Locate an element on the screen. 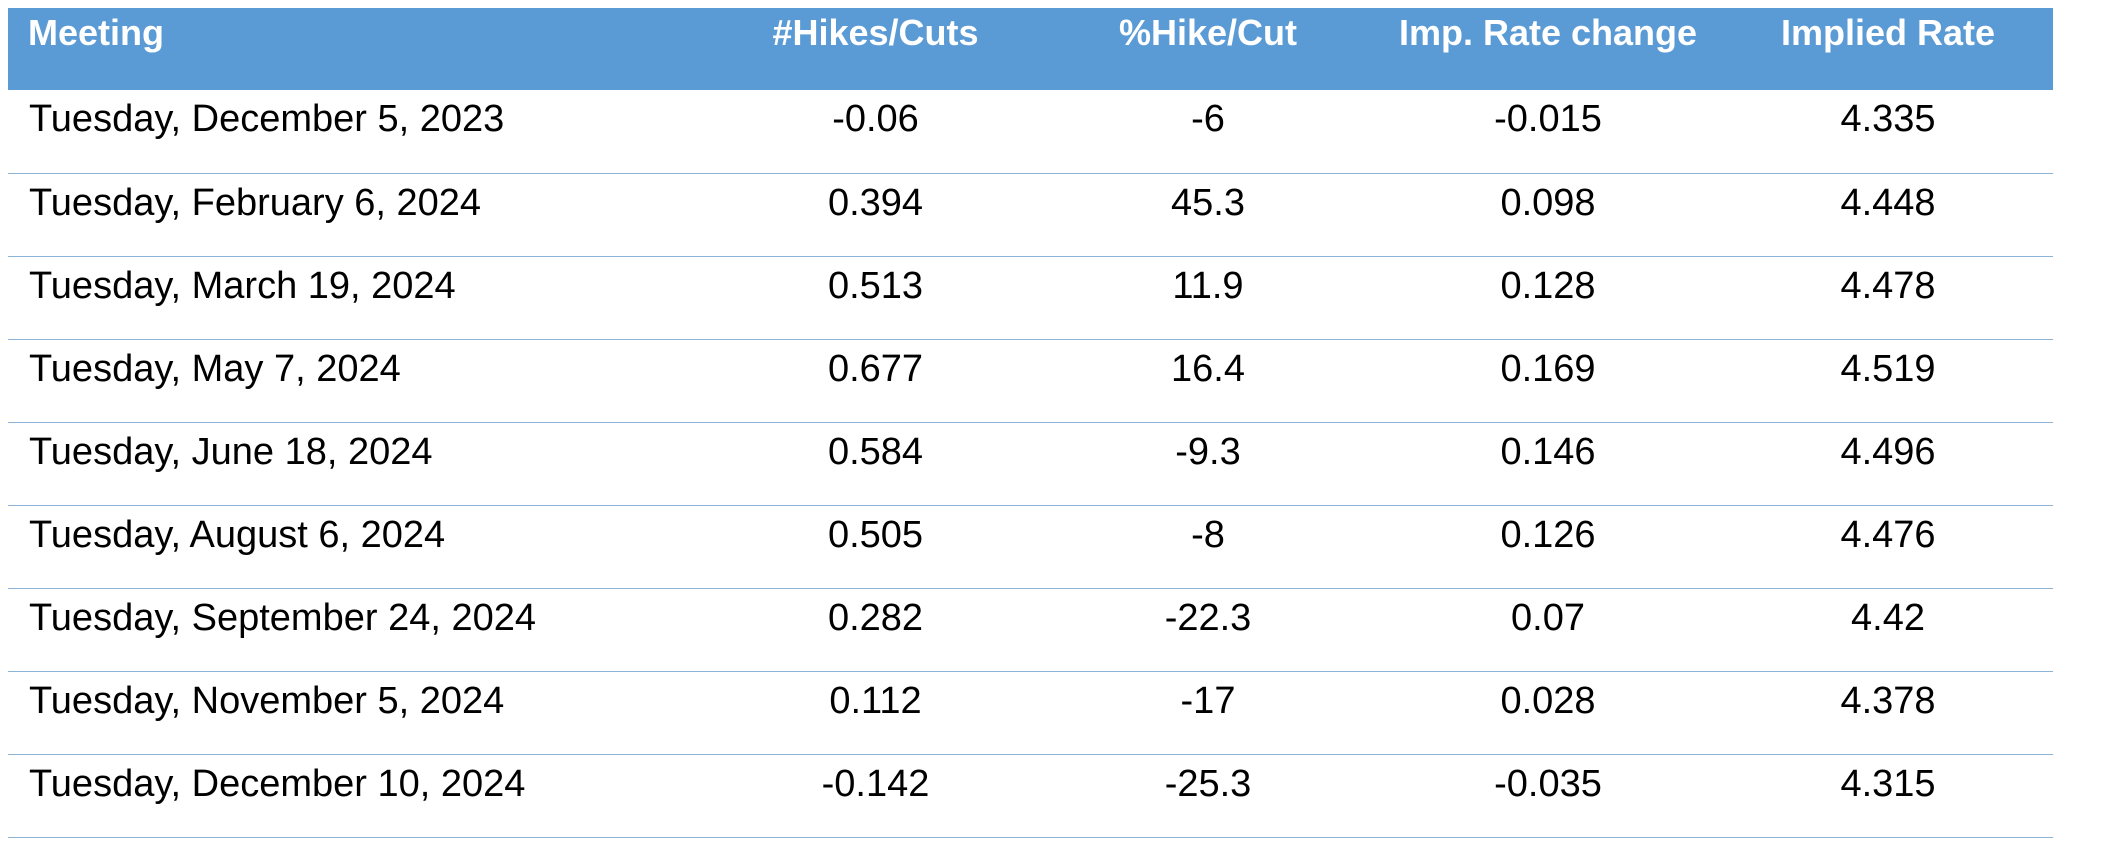  cell-meeting: Tuesday, February 6, 2024 is located at coordinates (255, 202).